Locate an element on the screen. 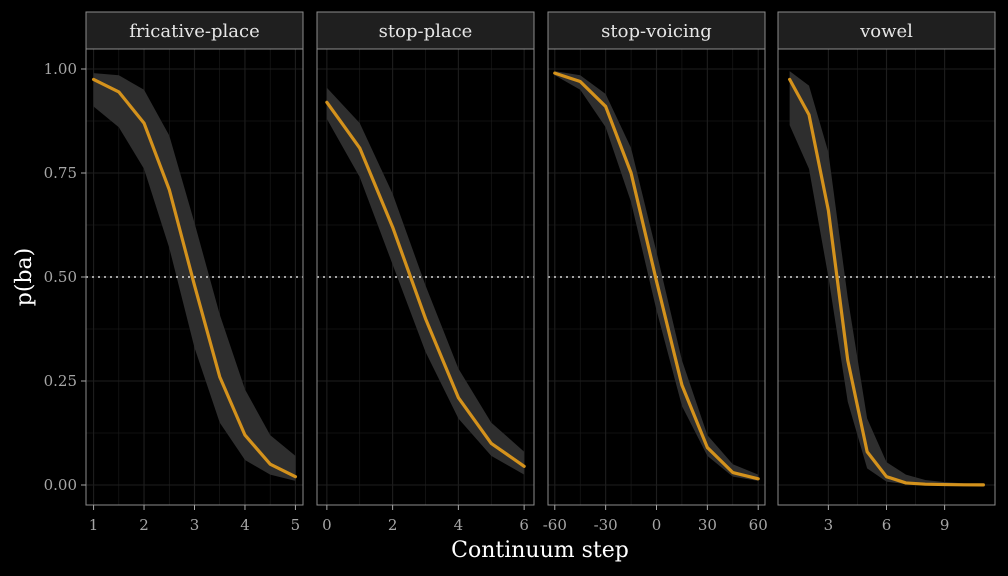 This screenshot has width=1008, height=576. x-tick-label: 30 is located at coordinates (707, 525).